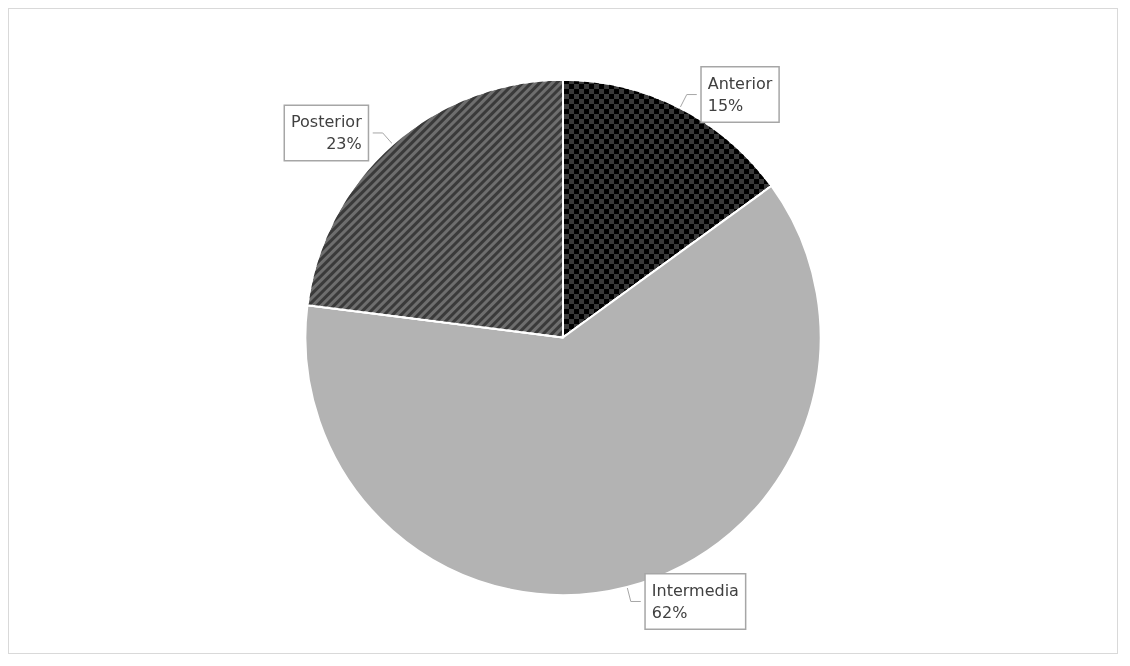  Describe the element at coordinates (669, 612) in the screenshot. I see `data-label: 62%` at that location.